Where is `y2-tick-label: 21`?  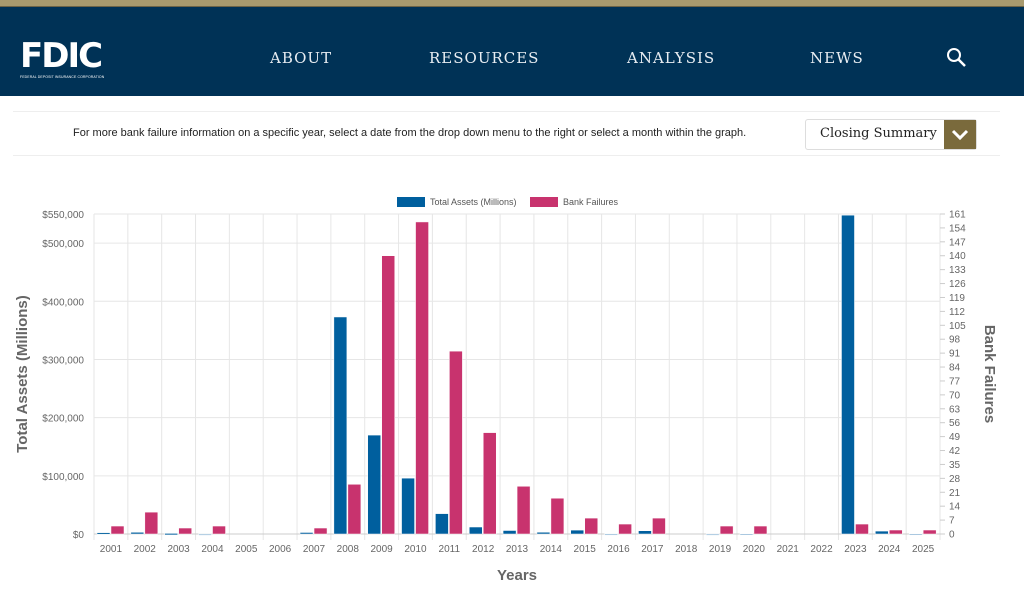 y2-tick-label: 21 is located at coordinates (955, 493).